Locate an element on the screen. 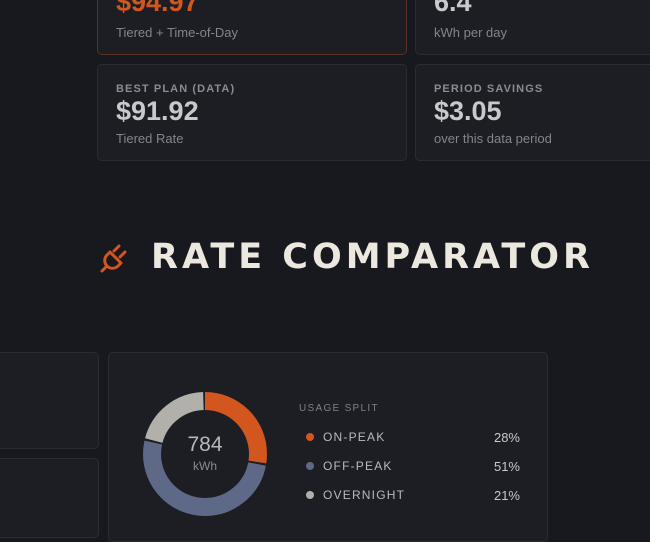  best-plan-card: BEST PLAN (DATA) $91.92 Tiered Rate is located at coordinates (252, 112).